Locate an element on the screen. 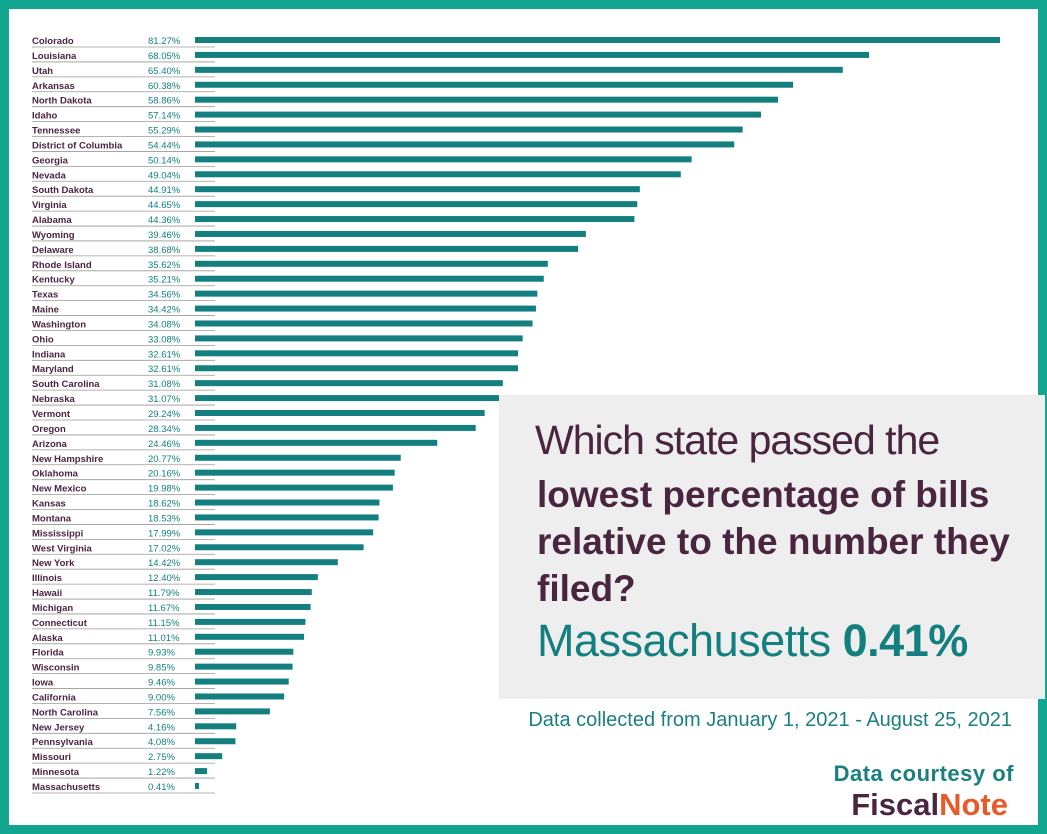  state-label: Arkansas is located at coordinates (53, 86).